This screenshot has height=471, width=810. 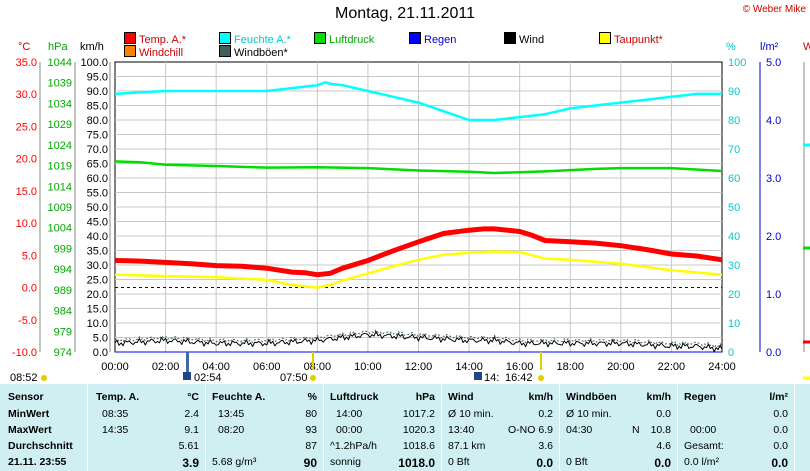 I want to click on wind-tick-label: 5.0, so click(x=100, y=339).